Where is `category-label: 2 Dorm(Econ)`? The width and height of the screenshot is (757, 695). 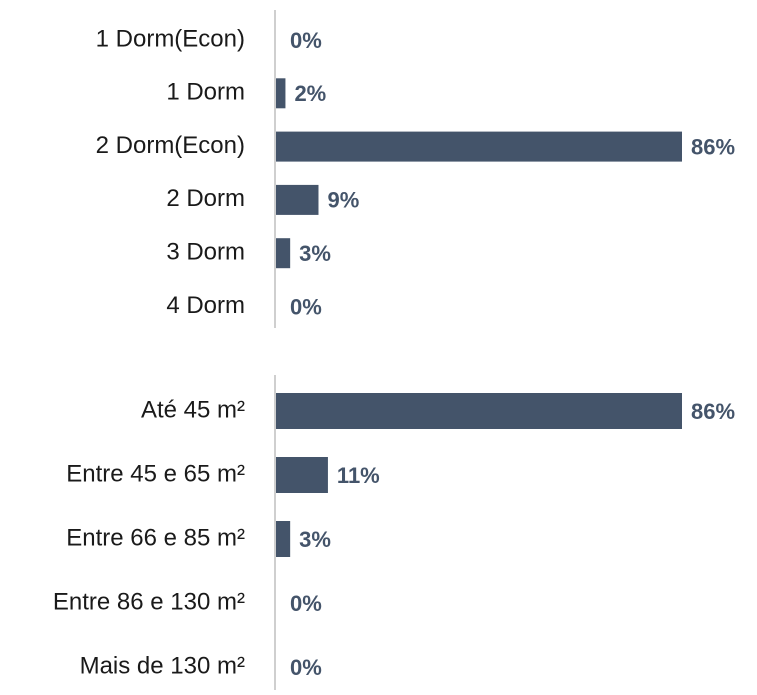
category-label: 2 Dorm(Econ) is located at coordinates (170, 145).